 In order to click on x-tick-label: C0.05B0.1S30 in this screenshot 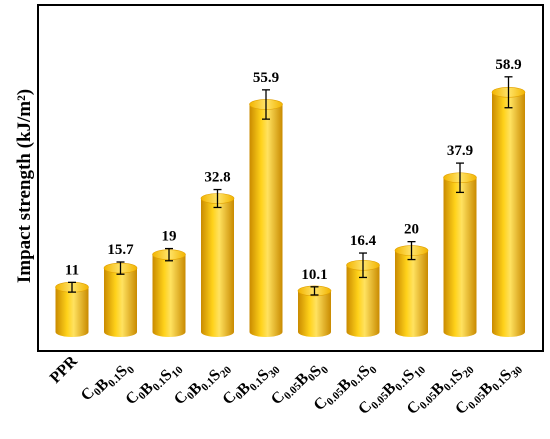, I will do `click(488, 388)`.